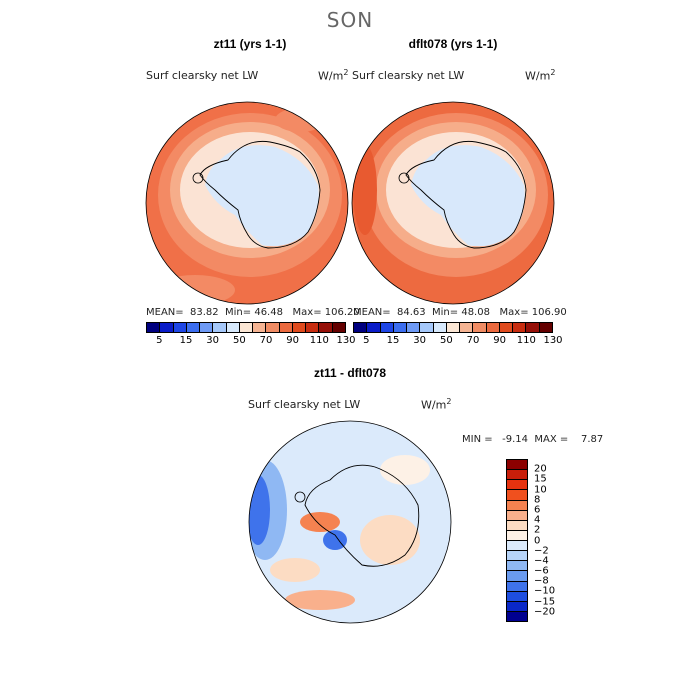 The image size is (700, 700). Describe the element at coordinates (500, 340) in the screenshot. I see `panel-2-colorbar-tick-label: 90` at that location.